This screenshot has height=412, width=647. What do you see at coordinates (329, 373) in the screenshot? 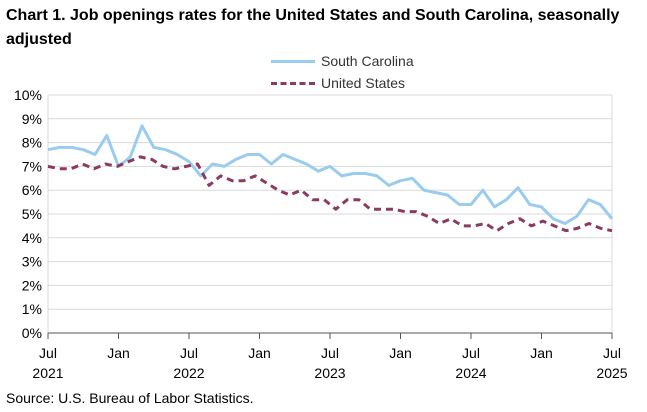
I see `x-tick-label-year: 2023` at bounding box center [329, 373].